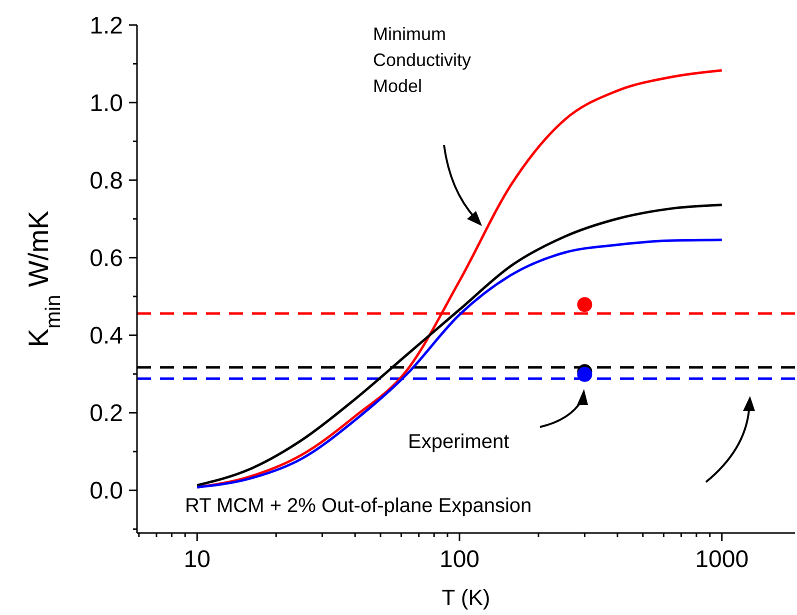 The image size is (797, 615). Describe the element at coordinates (459, 442) in the screenshot. I see `annotation: Experiment` at that location.